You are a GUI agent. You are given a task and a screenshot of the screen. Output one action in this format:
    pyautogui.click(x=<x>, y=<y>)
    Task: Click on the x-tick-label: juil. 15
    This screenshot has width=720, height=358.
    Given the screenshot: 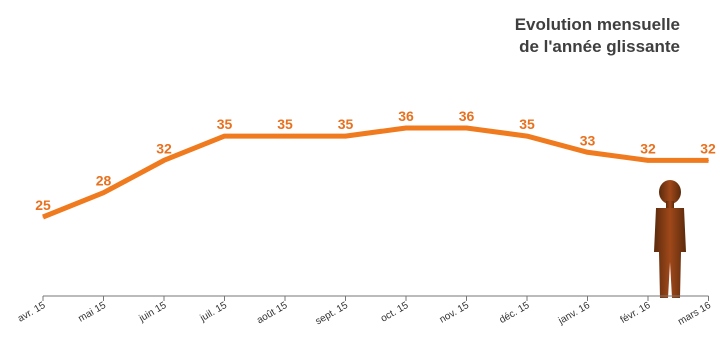 What is the action you would take?
    pyautogui.click(x=214, y=312)
    